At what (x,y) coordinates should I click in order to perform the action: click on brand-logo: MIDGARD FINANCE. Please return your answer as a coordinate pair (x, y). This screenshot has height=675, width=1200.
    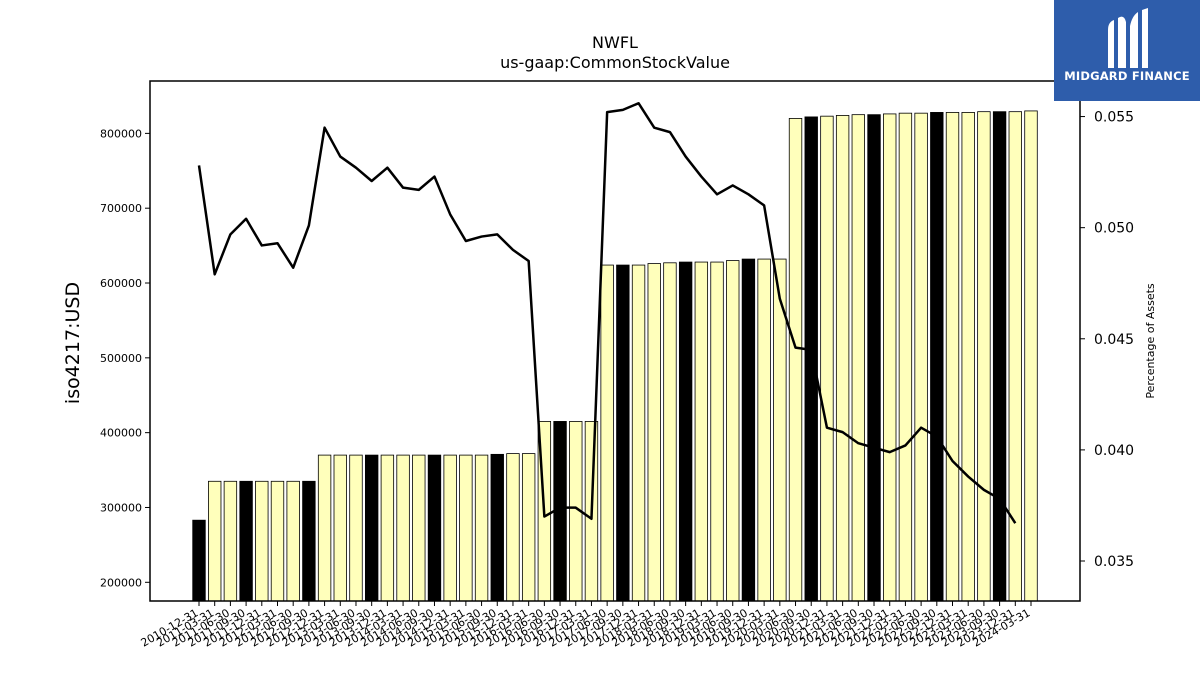
    Looking at the image, I should click on (1127, 50).